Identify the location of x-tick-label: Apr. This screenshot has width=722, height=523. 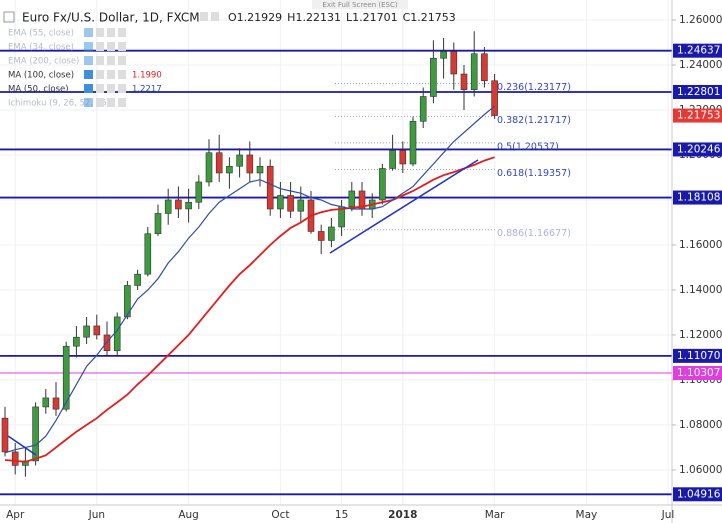
(15, 515).